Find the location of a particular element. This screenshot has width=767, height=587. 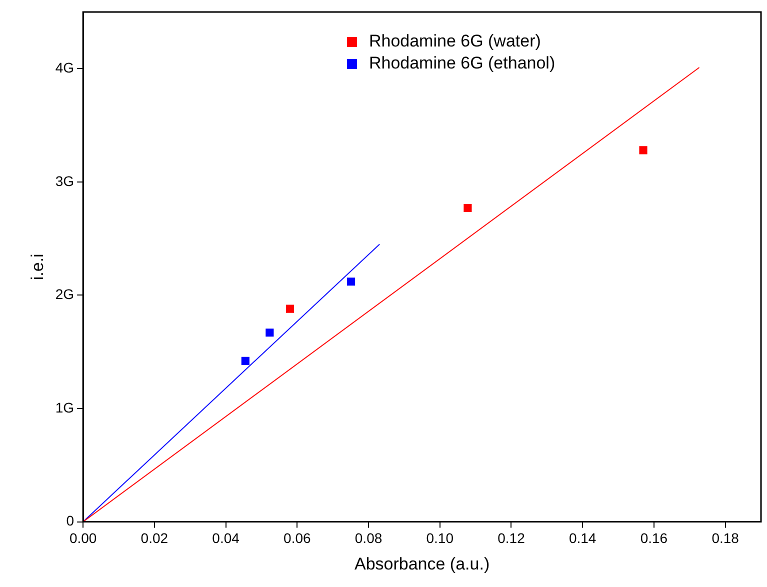

x-tick-label: 0.00 is located at coordinates (83, 538).